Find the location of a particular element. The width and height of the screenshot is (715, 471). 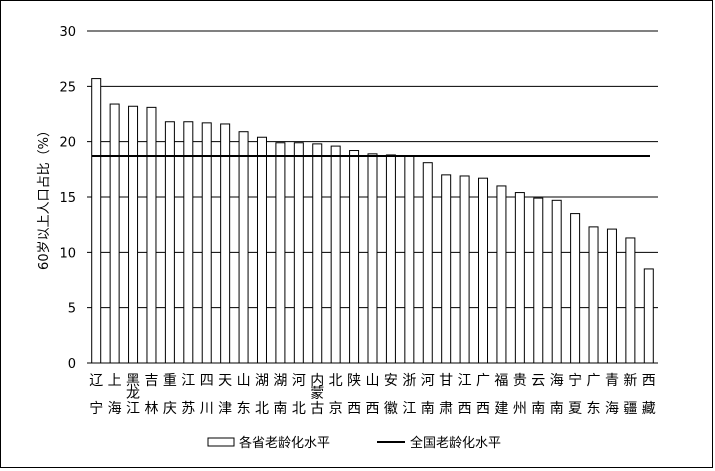

x-tick-label: 州 is located at coordinates (520, 409).